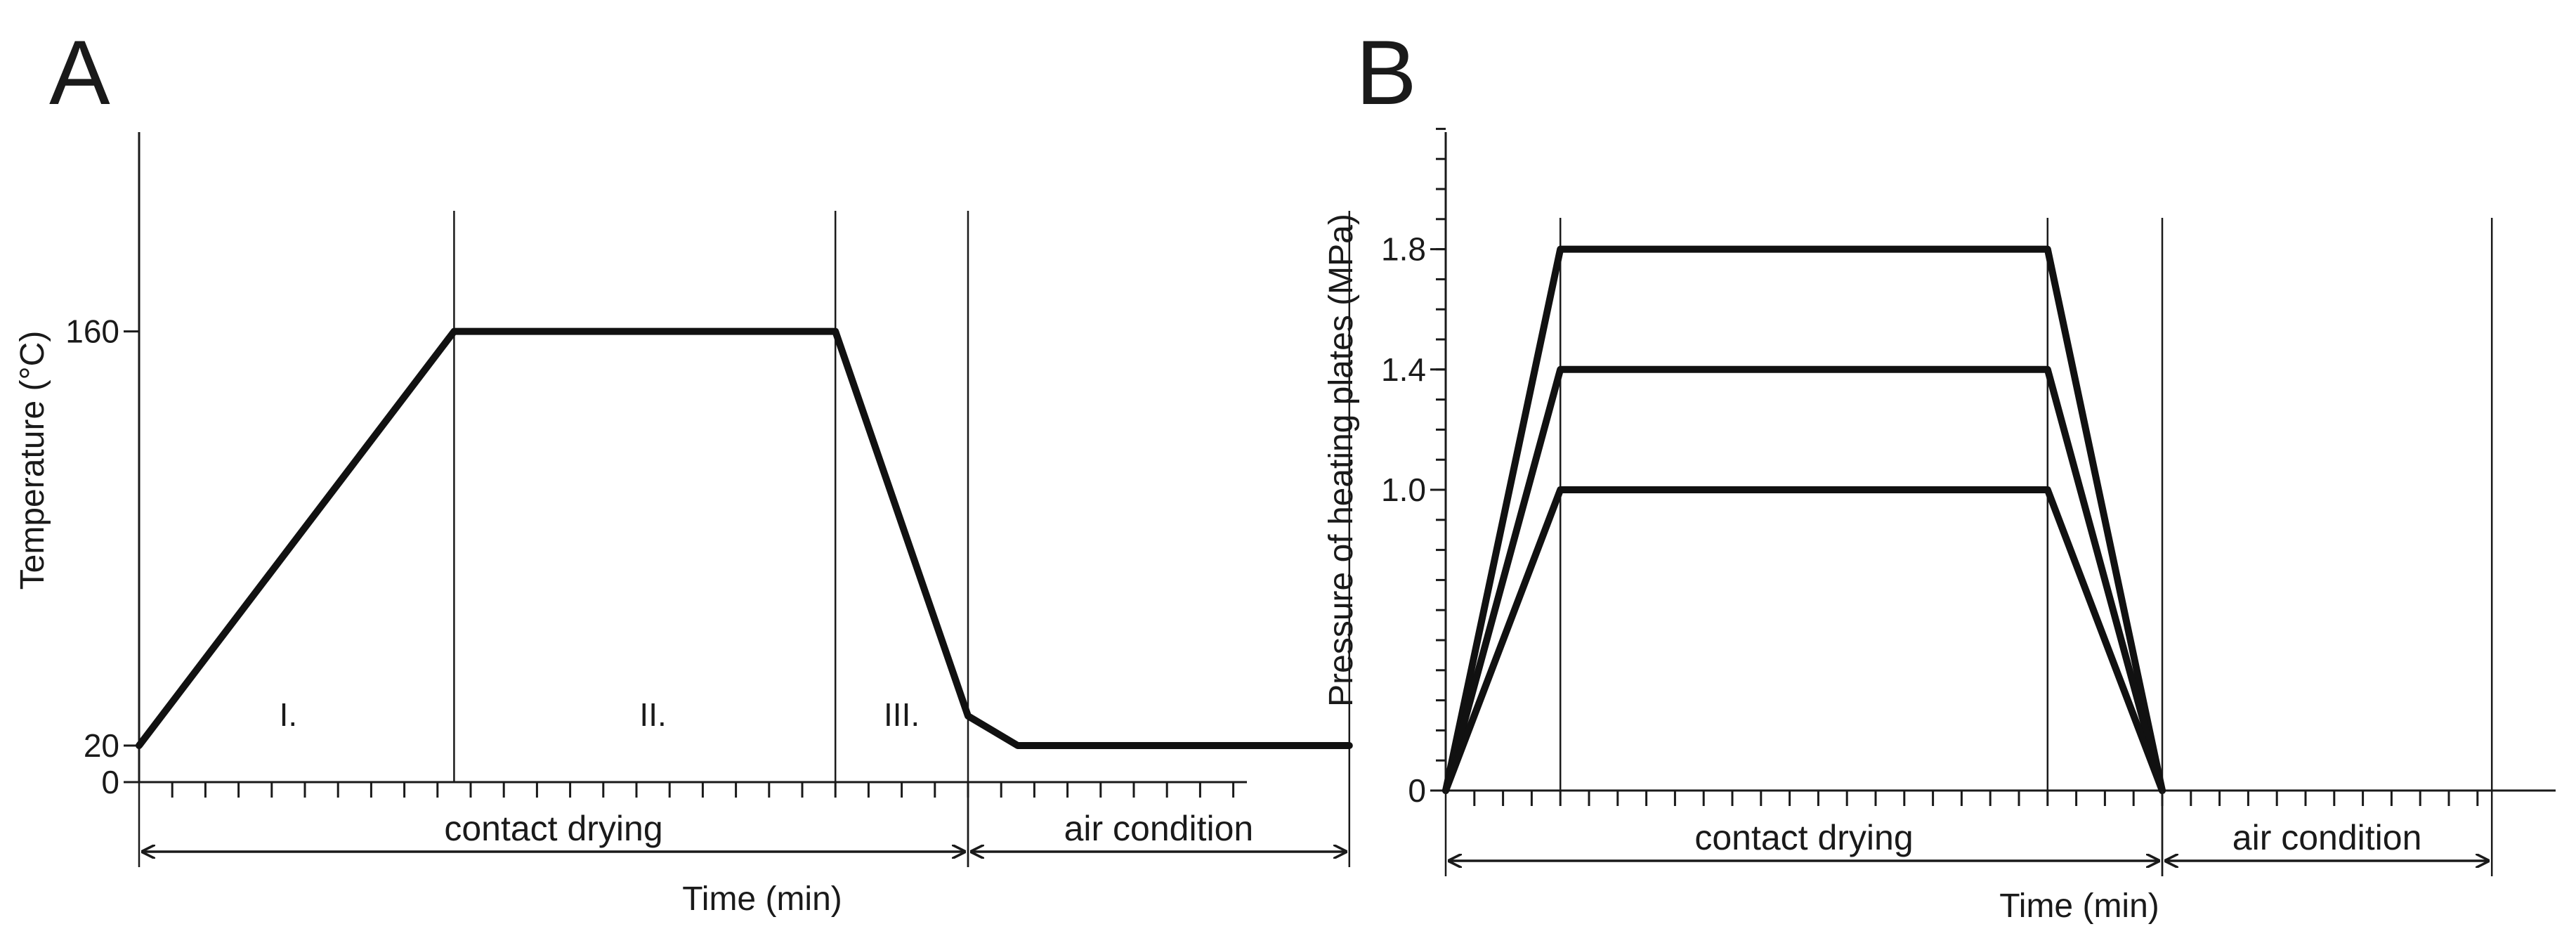  What do you see at coordinates (902, 714) in the screenshot?
I see `panel-a-region-label: III.` at bounding box center [902, 714].